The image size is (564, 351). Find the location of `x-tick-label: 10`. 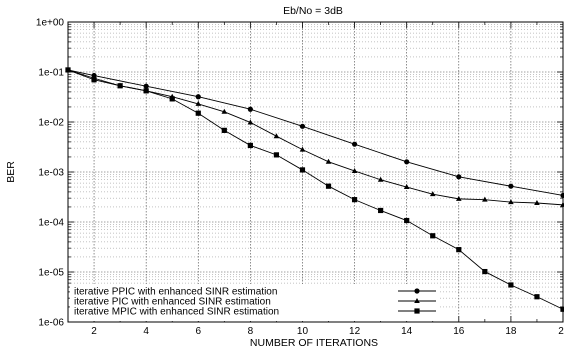

x-tick-label: 10 is located at coordinates (303, 331).